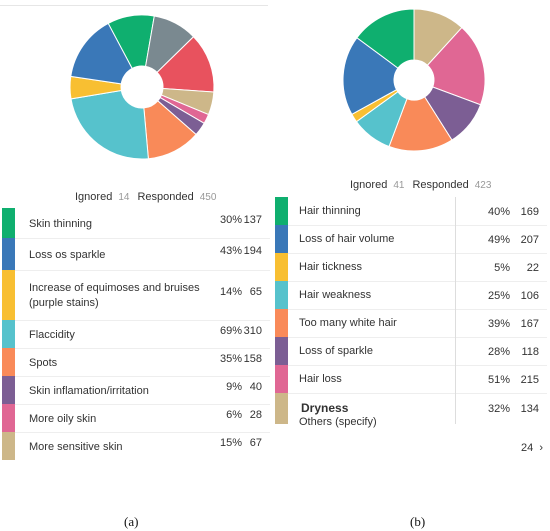  Describe the element at coordinates (498, 212) in the screenshot. I see `answer-percent: 40%` at that location.